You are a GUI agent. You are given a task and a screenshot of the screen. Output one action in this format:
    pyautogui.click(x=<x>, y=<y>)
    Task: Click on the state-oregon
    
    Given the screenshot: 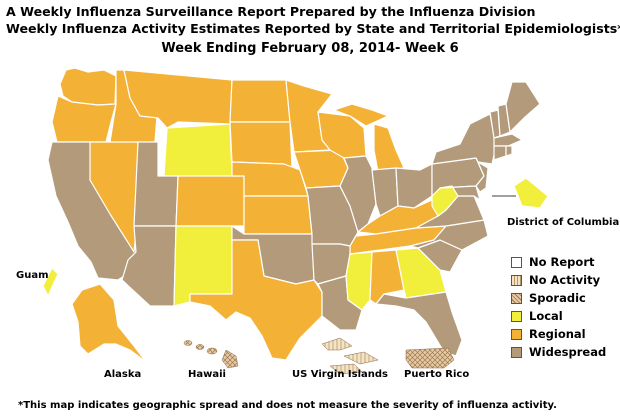 What is the action you would take?
    pyautogui.click(x=84, y=119)
    